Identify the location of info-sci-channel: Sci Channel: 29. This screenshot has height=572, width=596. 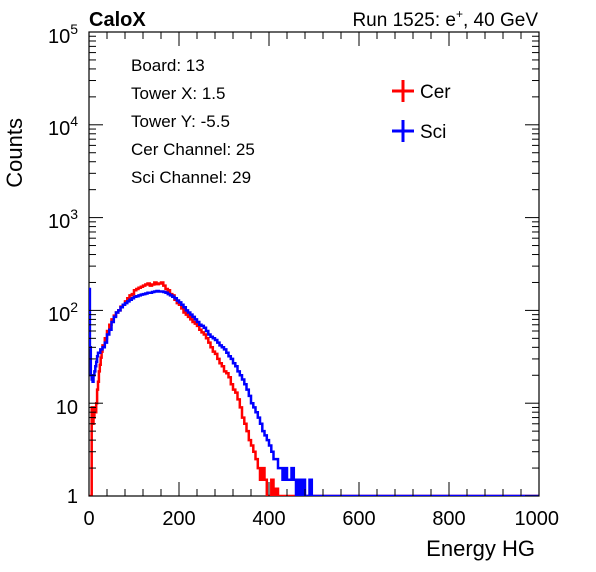
(191, 177).